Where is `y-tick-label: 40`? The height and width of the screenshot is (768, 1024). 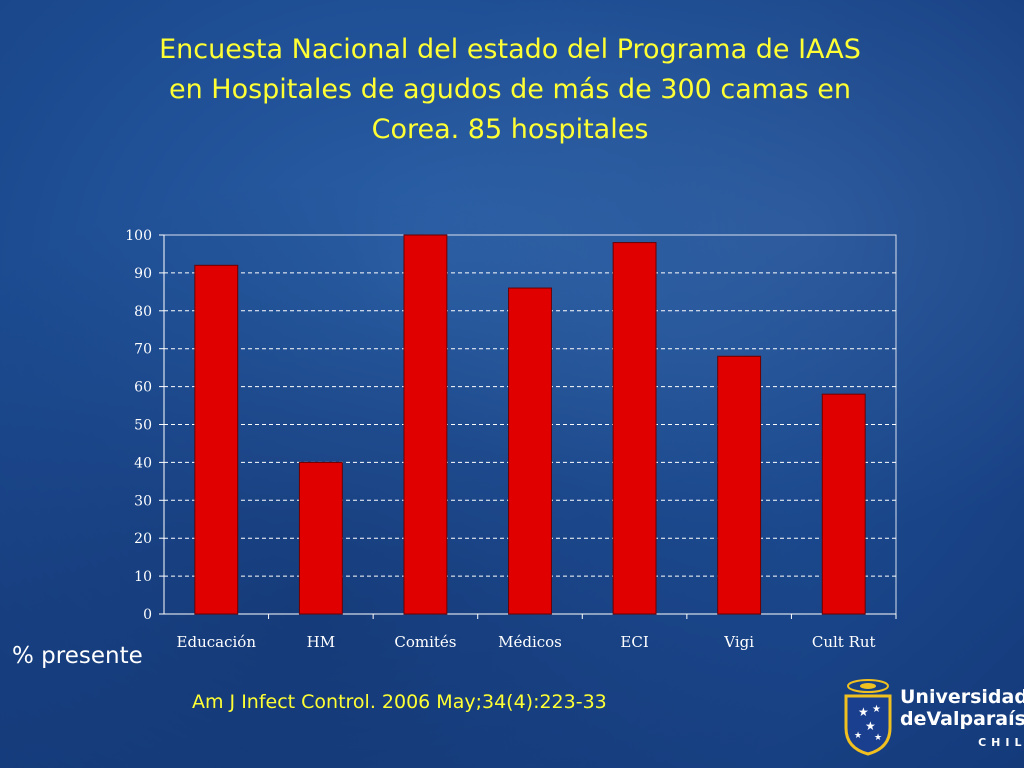 y-tick-label: 40 is located at coordinates (143, 463).